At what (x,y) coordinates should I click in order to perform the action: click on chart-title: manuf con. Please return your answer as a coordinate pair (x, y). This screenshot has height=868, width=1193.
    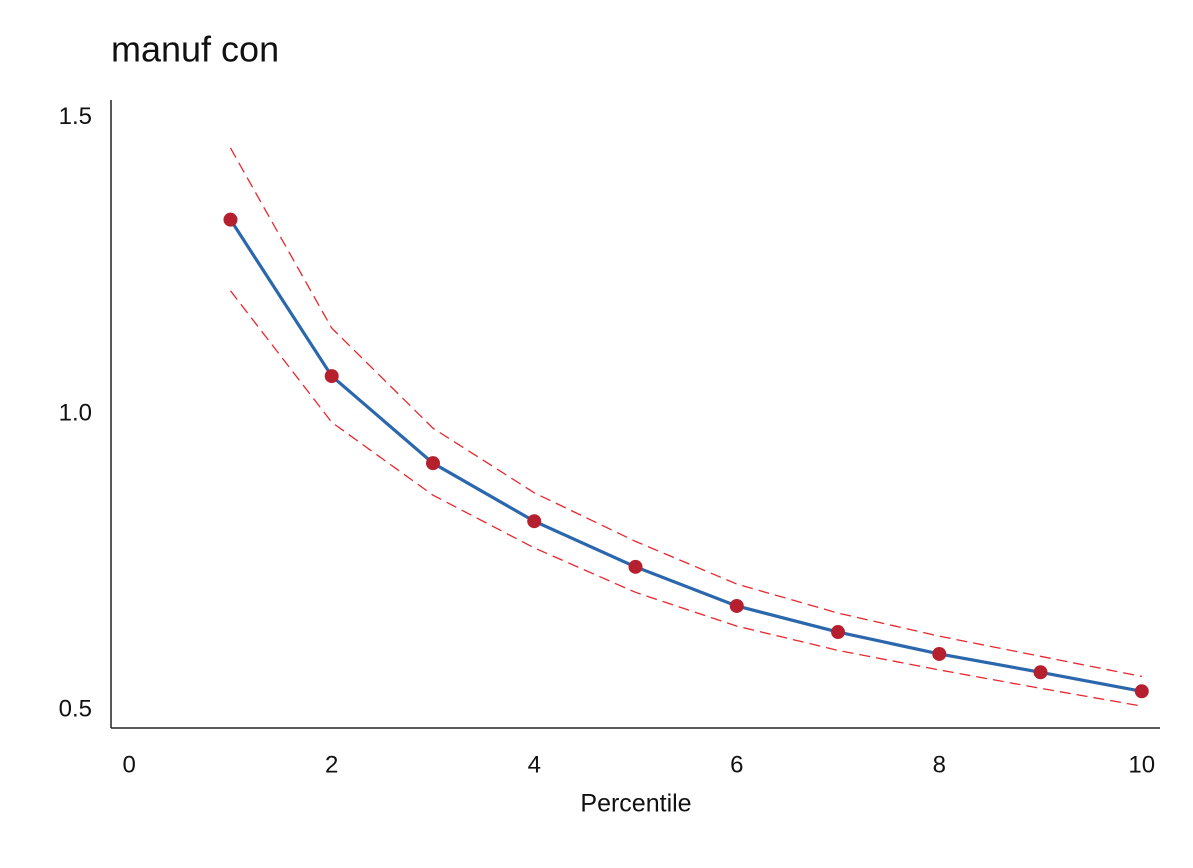
    Looking at the image, I should click on (195, 49).